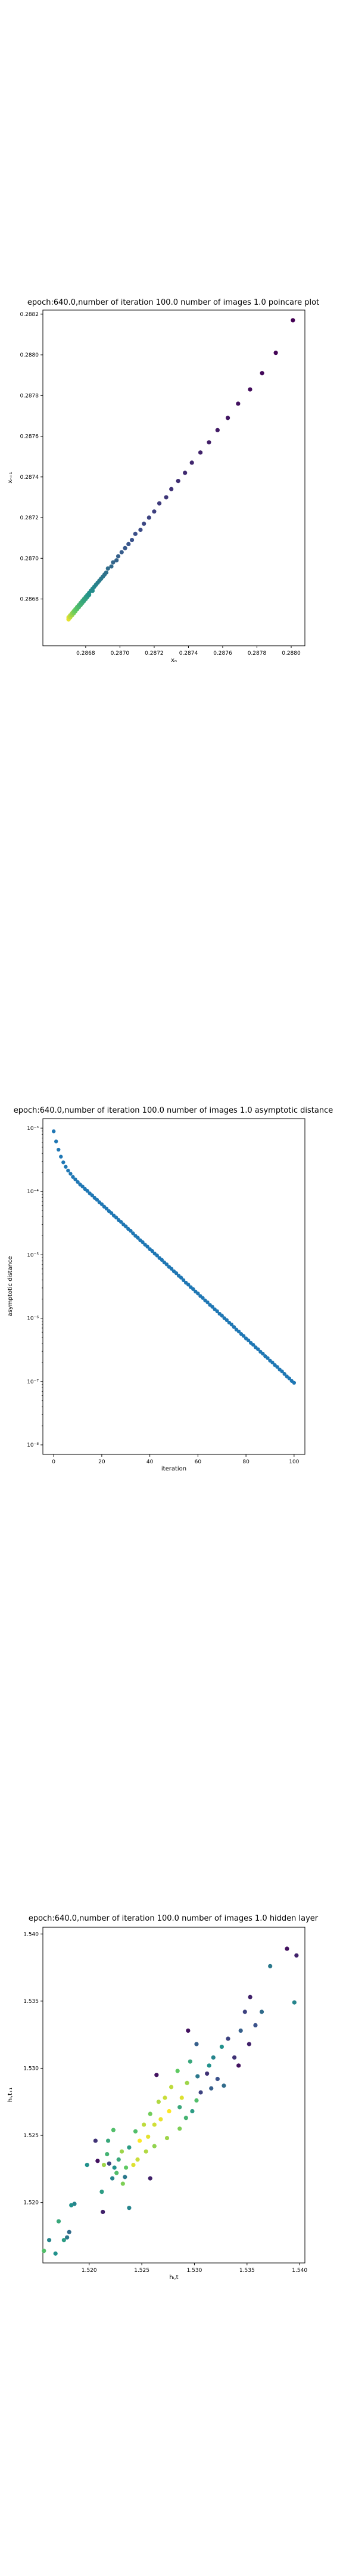 This screenshot has width=343, height=2576. Describe the element at coordinates (222, 654) in the screenshot. I see `poincare-plot-x-tick-label: 0.2876` at that location.